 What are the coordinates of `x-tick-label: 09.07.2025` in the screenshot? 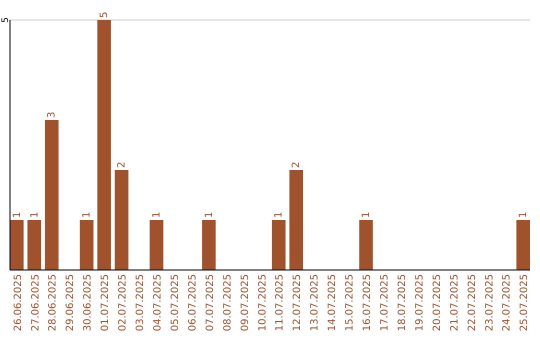 It's located at (245, 303).